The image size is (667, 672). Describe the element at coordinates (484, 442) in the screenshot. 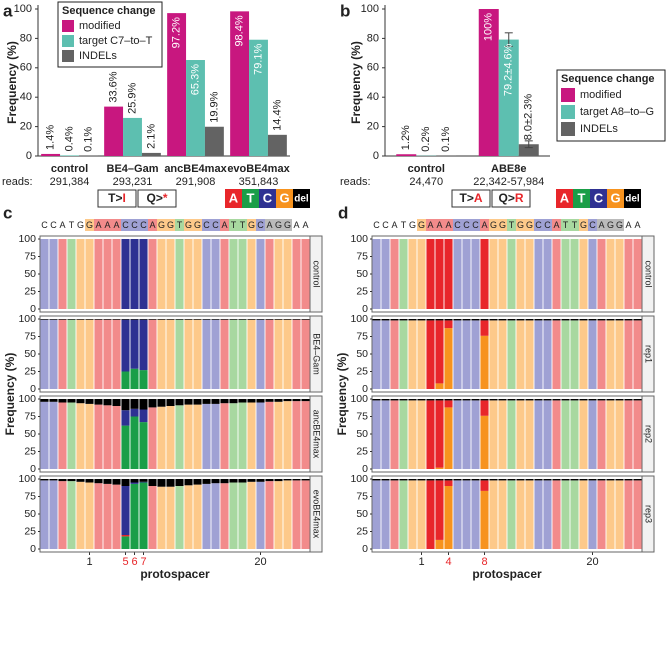

I see `edit-segment` at that location.